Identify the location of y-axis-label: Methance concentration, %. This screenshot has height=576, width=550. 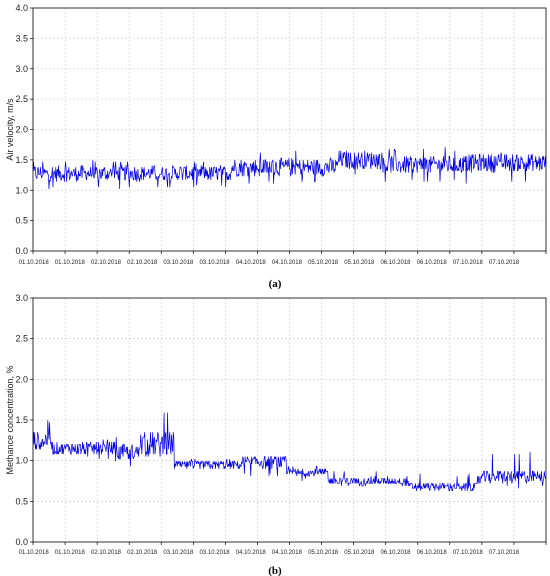
(10, 419).